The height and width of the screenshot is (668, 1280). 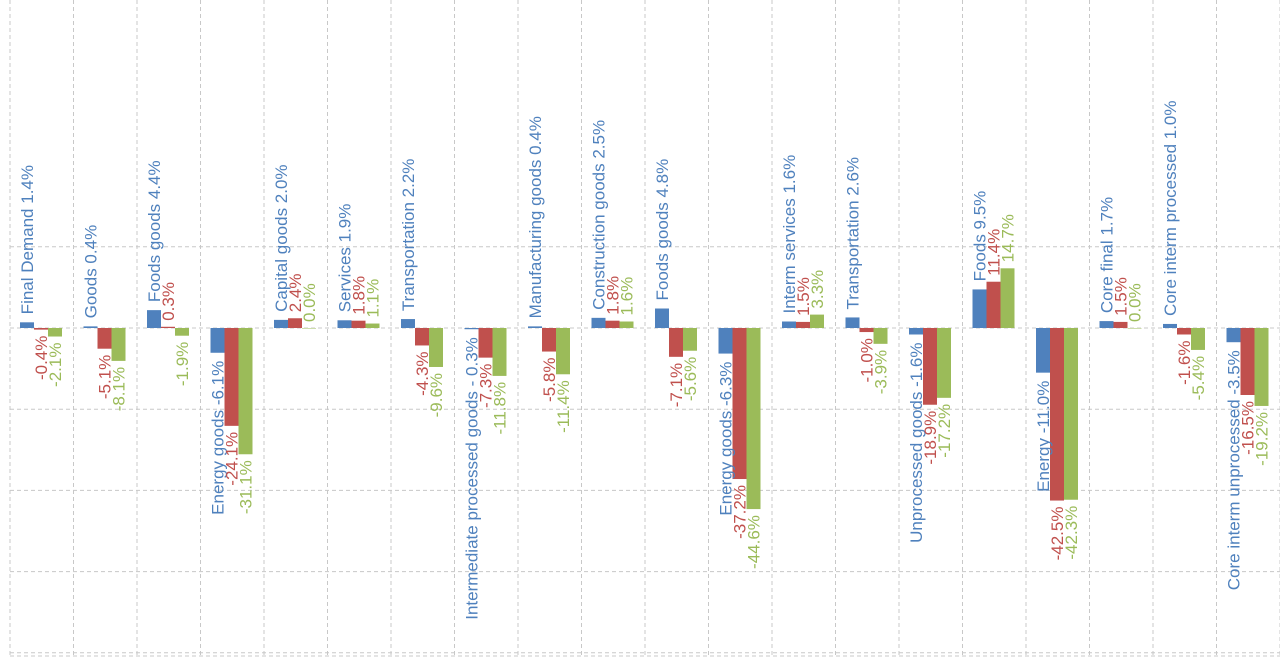 I want to click on data-label-series-2: -5.1%, so click(x=105, y=377).